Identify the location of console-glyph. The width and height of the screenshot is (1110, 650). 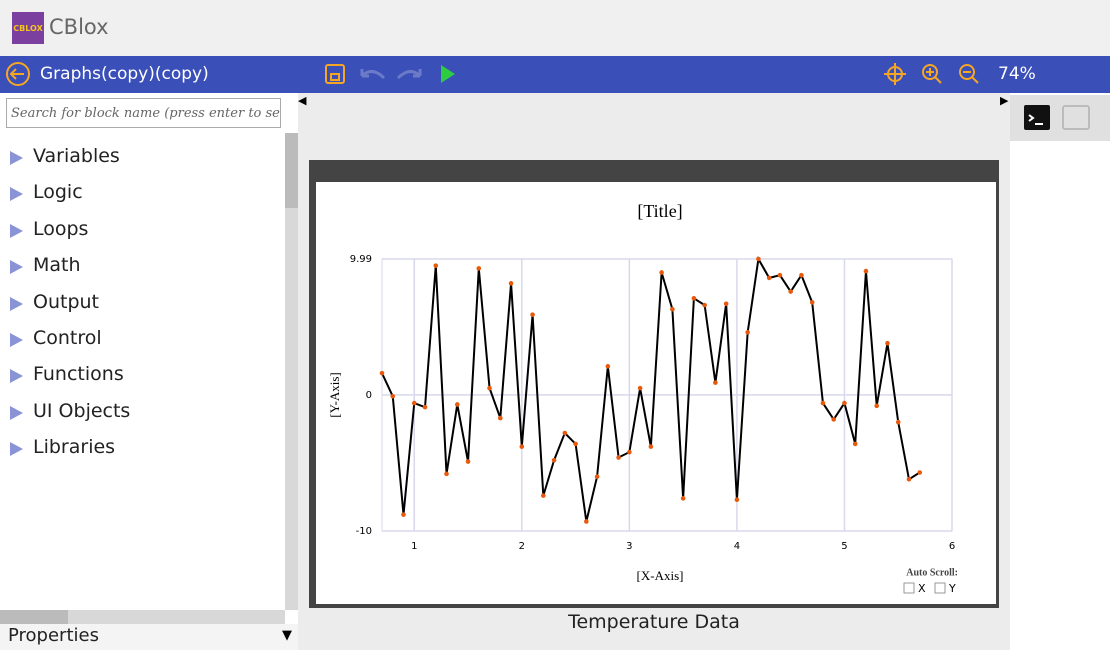
(1035, 119).